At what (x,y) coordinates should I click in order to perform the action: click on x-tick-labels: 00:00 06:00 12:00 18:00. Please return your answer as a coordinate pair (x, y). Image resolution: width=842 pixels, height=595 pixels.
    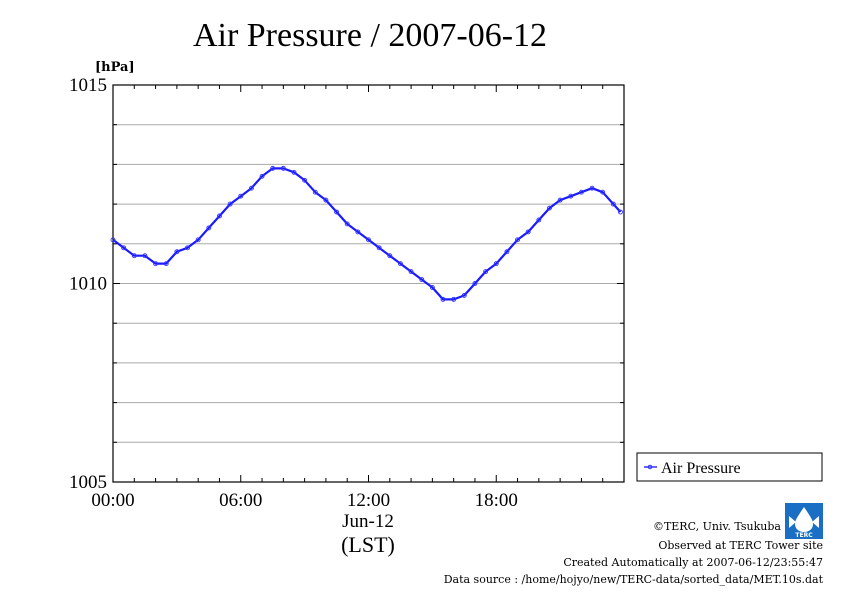
    Looking at the image, I should click on (304, 500).